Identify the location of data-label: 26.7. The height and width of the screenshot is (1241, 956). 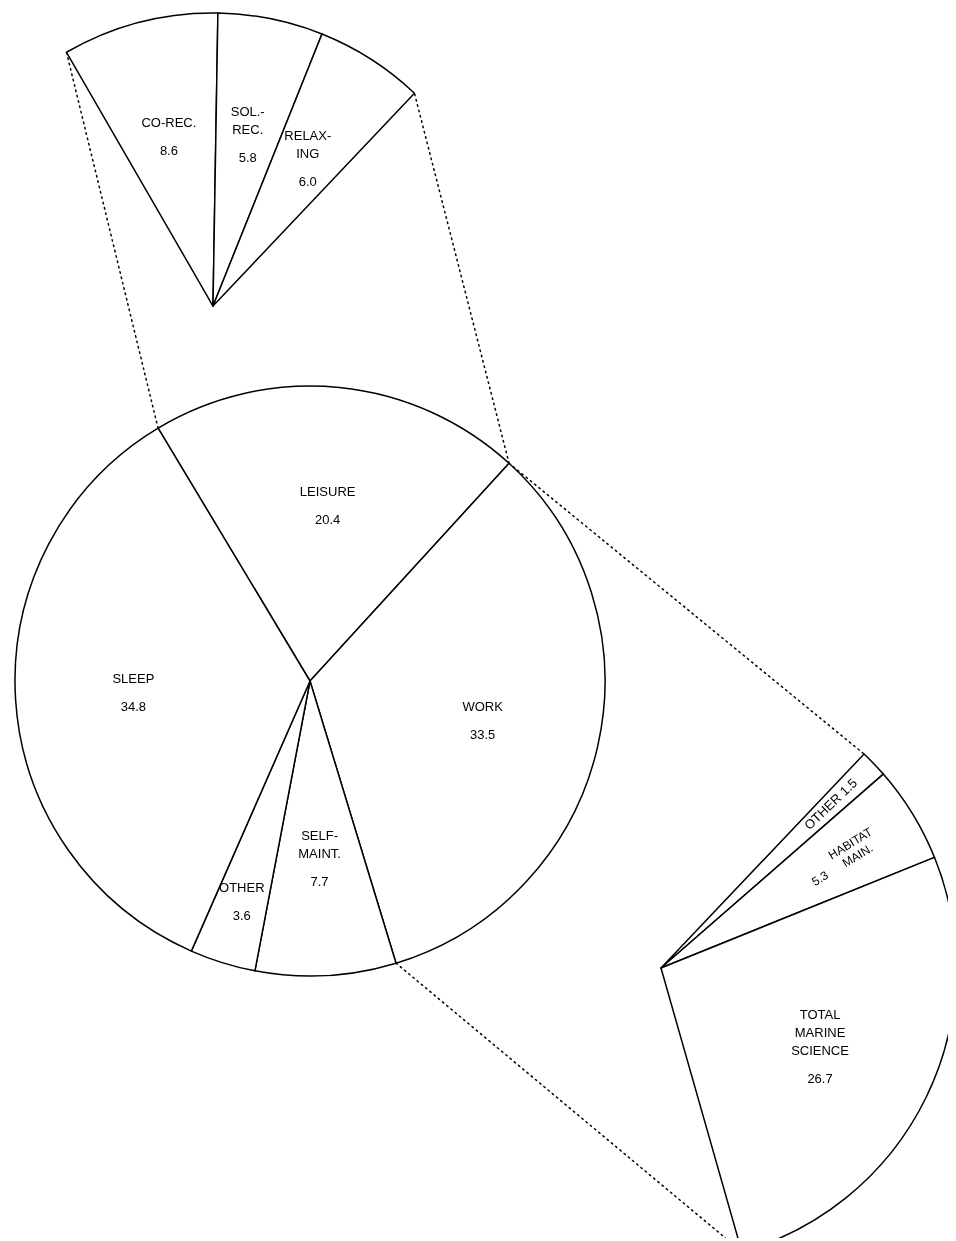
(820, 1078).